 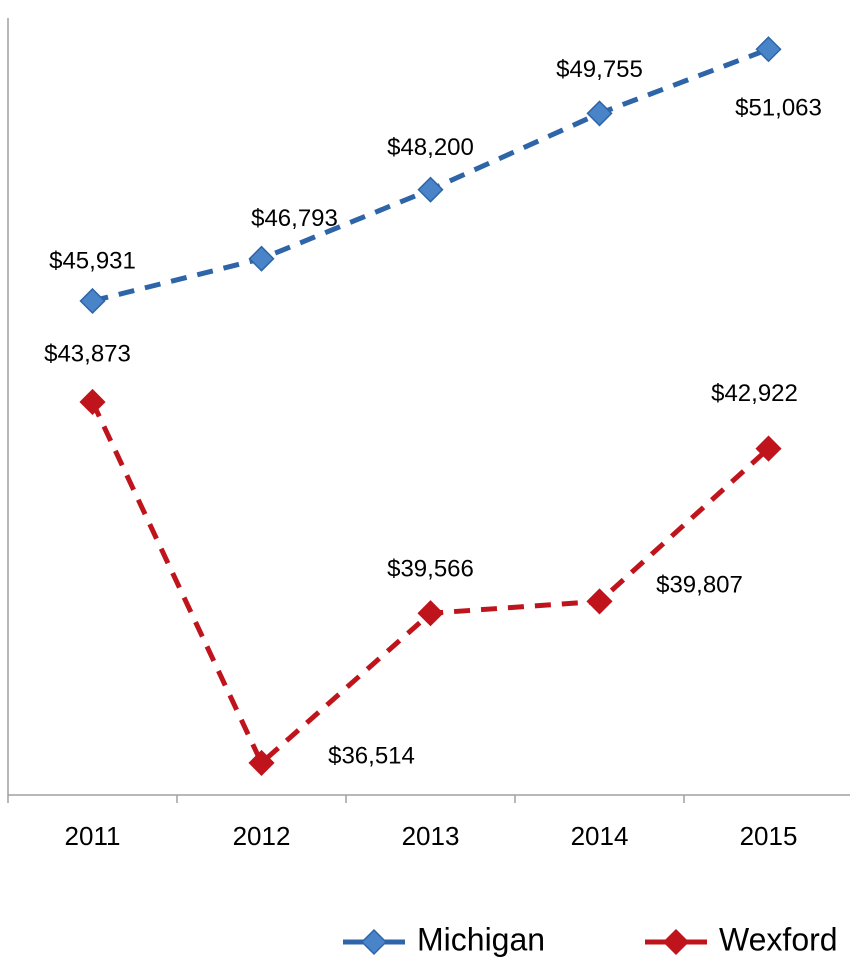 What do you see at coordinates (699, 585) in the screenshot?
I see `data-label: $39,807` at bounding box center [699, 585].